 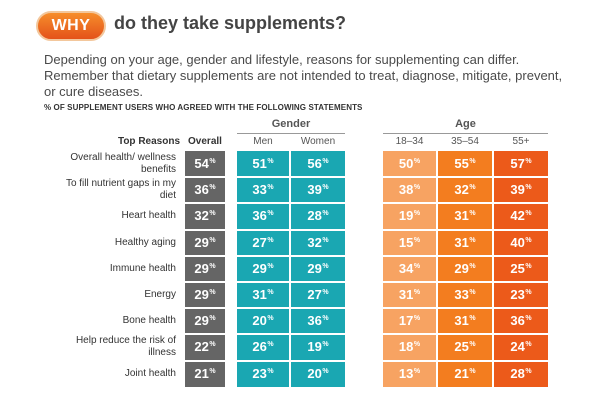 What do you see at coordinates (517, 216) in the screenshot?
I see `cell-value: 42` at bounding box center [517, 216].